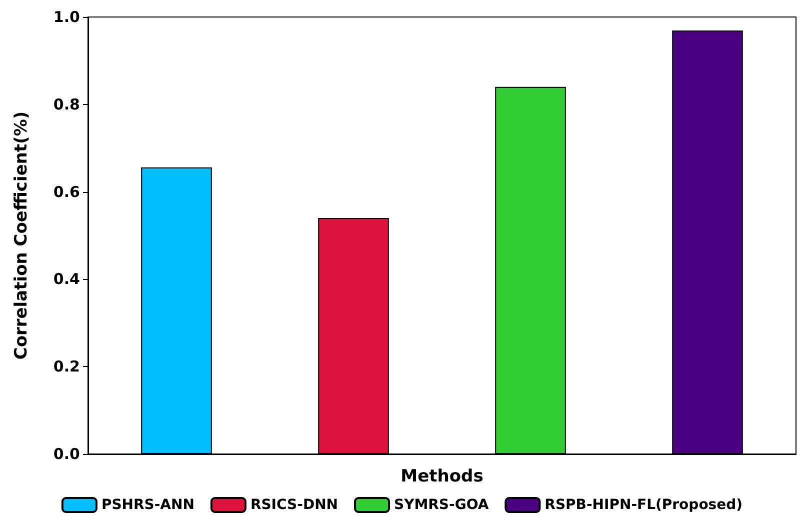 Image resolution: width=804 pixels, height=524 pixels. I want to click on legend-label: SYMRS-GOA, so click(441, 505).